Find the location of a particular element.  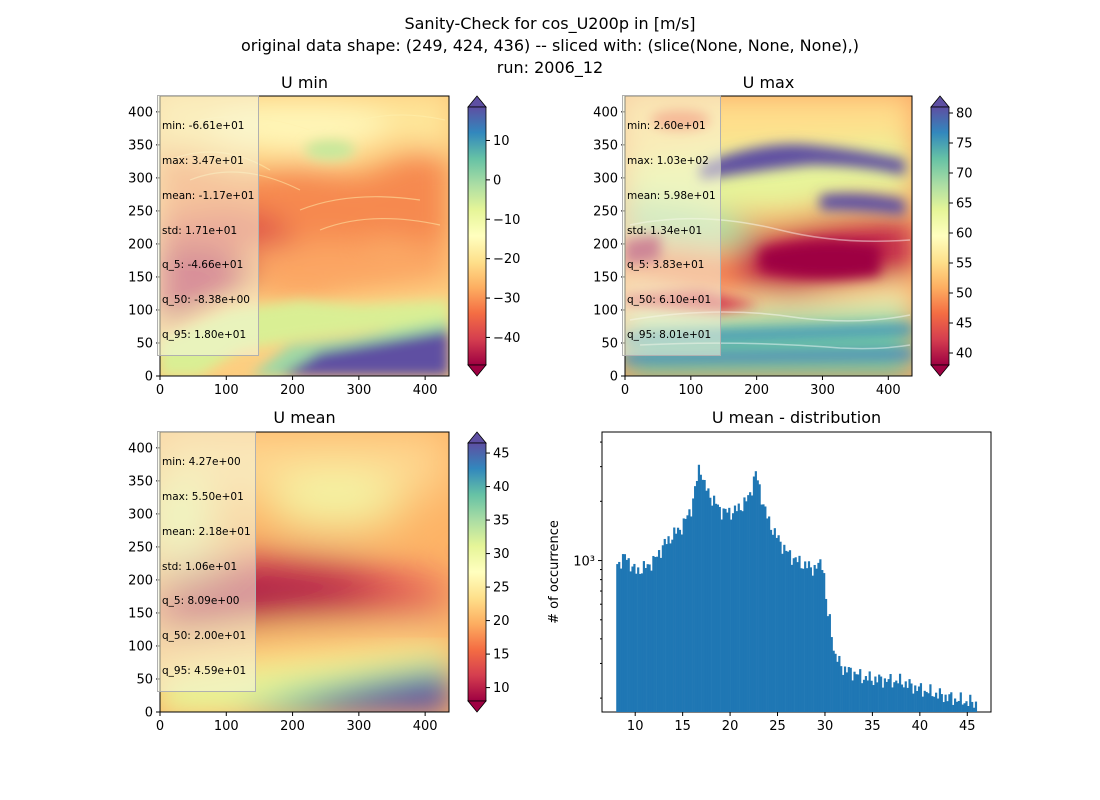

umean-xtick-label: 200 is located at coordinates (292, 726).